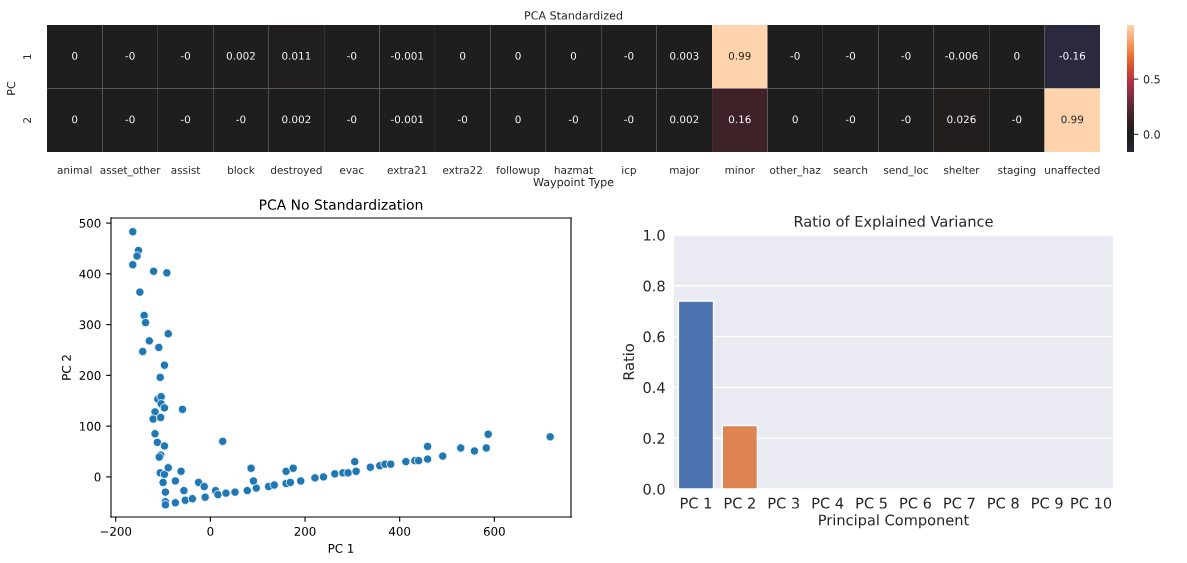  What do you see at coordinates (1072, 169) in the screenshot?
I see `x-tick-label: unaffected` at bounding box center [1072, 169].